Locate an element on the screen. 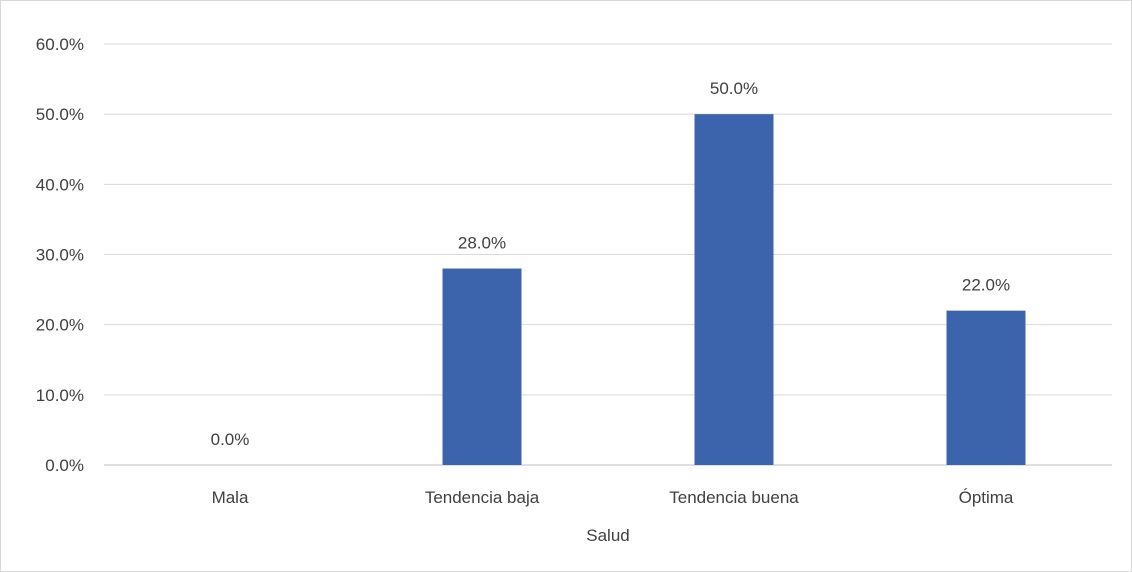  y-tick-label: 30.0% is located at coordinates (60, 255).